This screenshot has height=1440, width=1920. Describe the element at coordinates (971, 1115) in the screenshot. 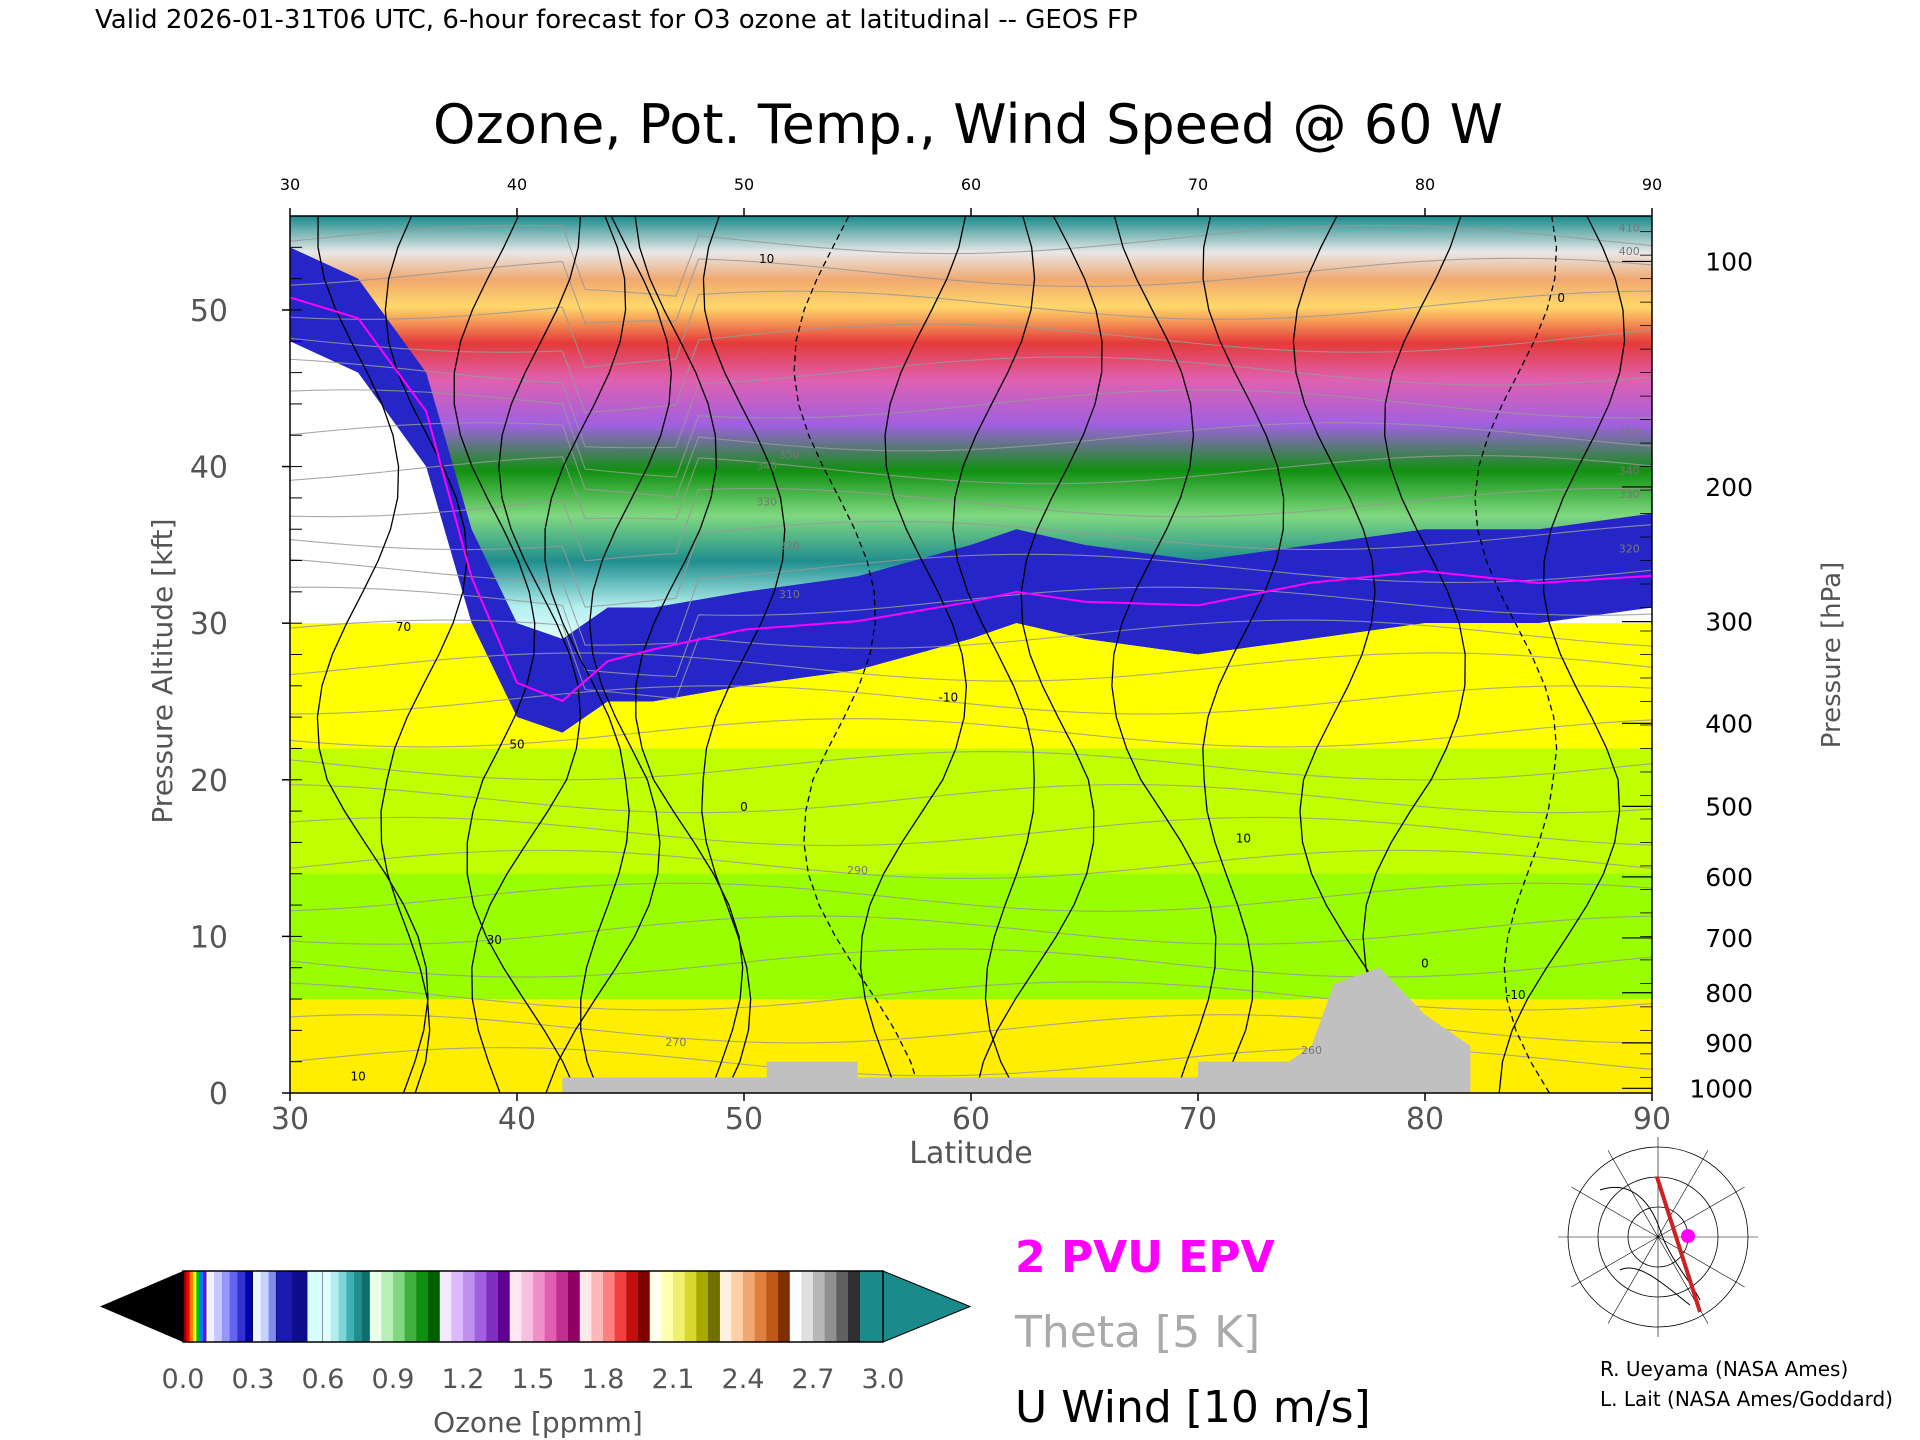

I see `x-axis-ticks: 30 40 50 60 70 80 90` at that location.